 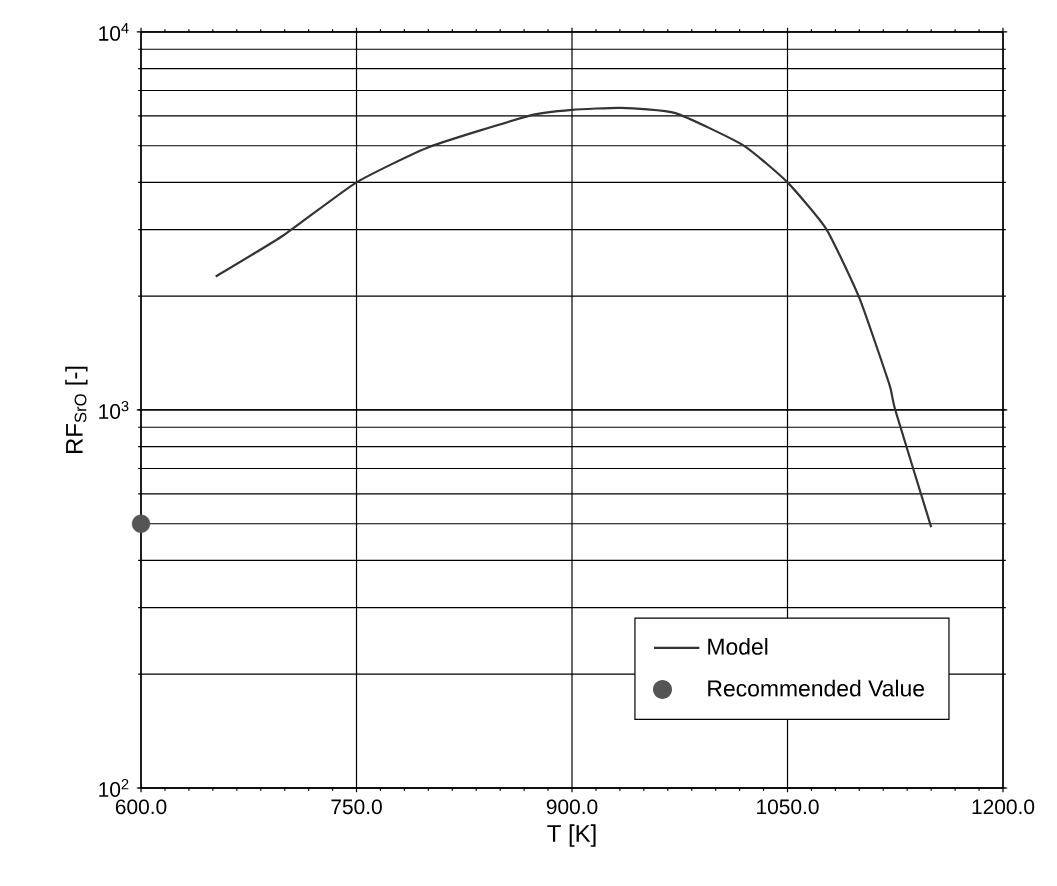 I want to click on y-tick-label: 10$^{3}$, so click(x=114, y=410).